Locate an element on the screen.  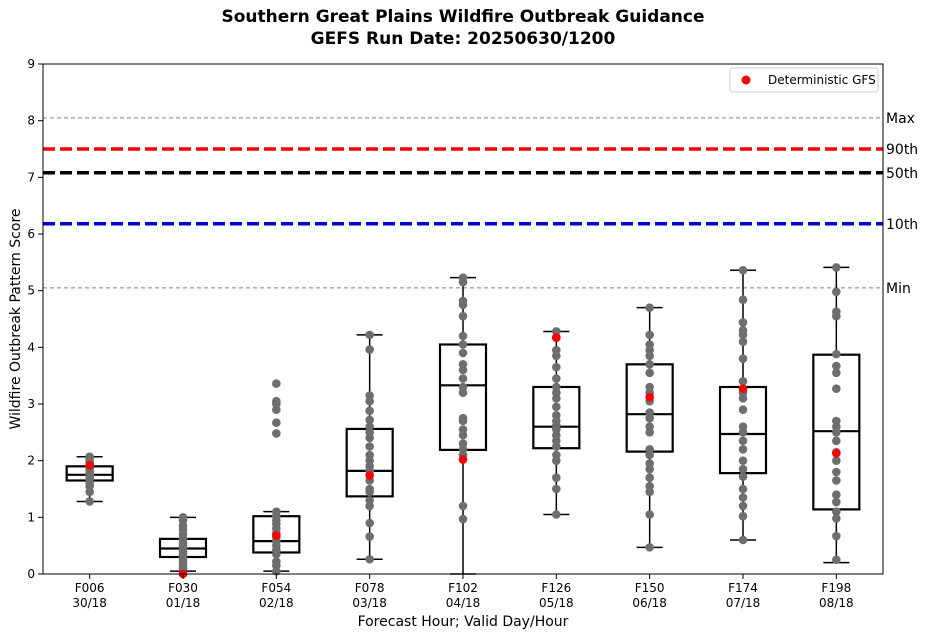
box-group-f150 is located at coordinates (649, 427).